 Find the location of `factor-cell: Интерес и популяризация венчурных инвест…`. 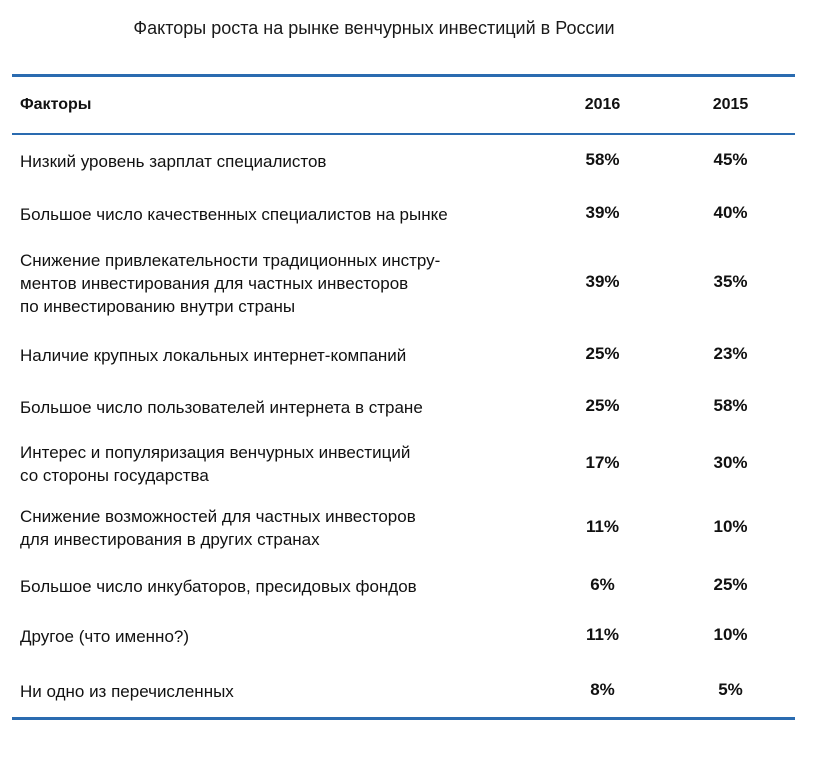

factor-cell: Интерес и популяризация венчурных инвест… is located at coordinates (215, 464).